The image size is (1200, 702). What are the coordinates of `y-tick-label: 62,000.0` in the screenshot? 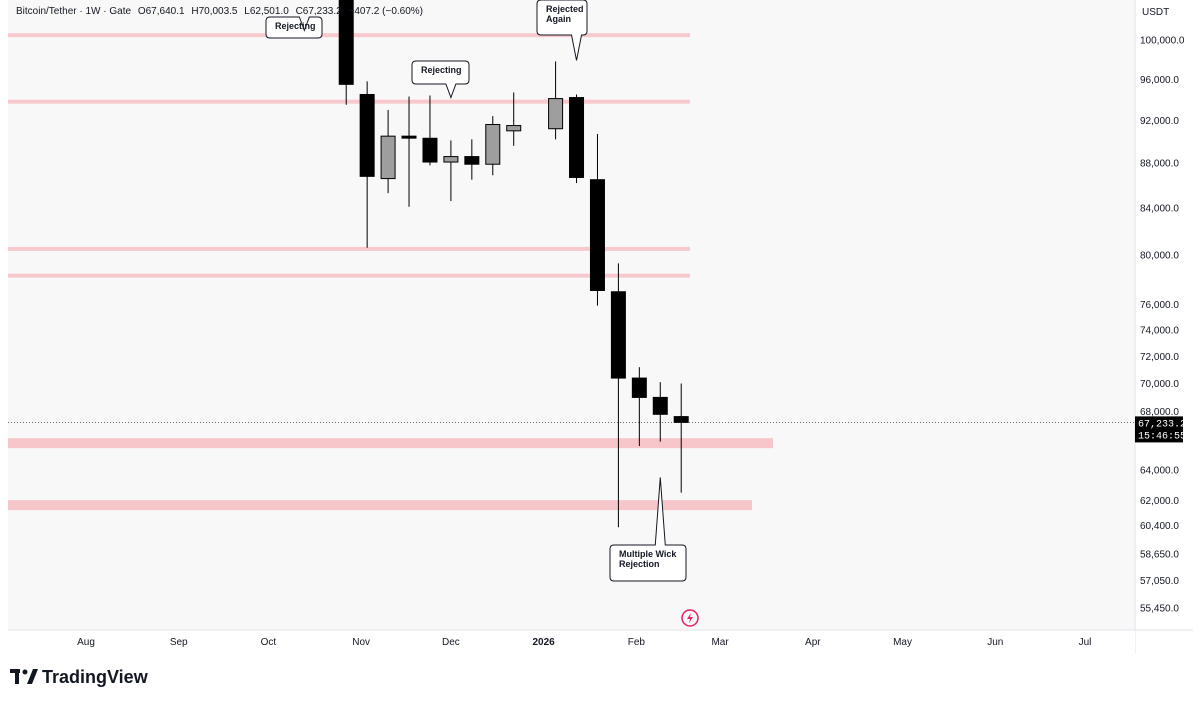 It's located at (1159, 501).